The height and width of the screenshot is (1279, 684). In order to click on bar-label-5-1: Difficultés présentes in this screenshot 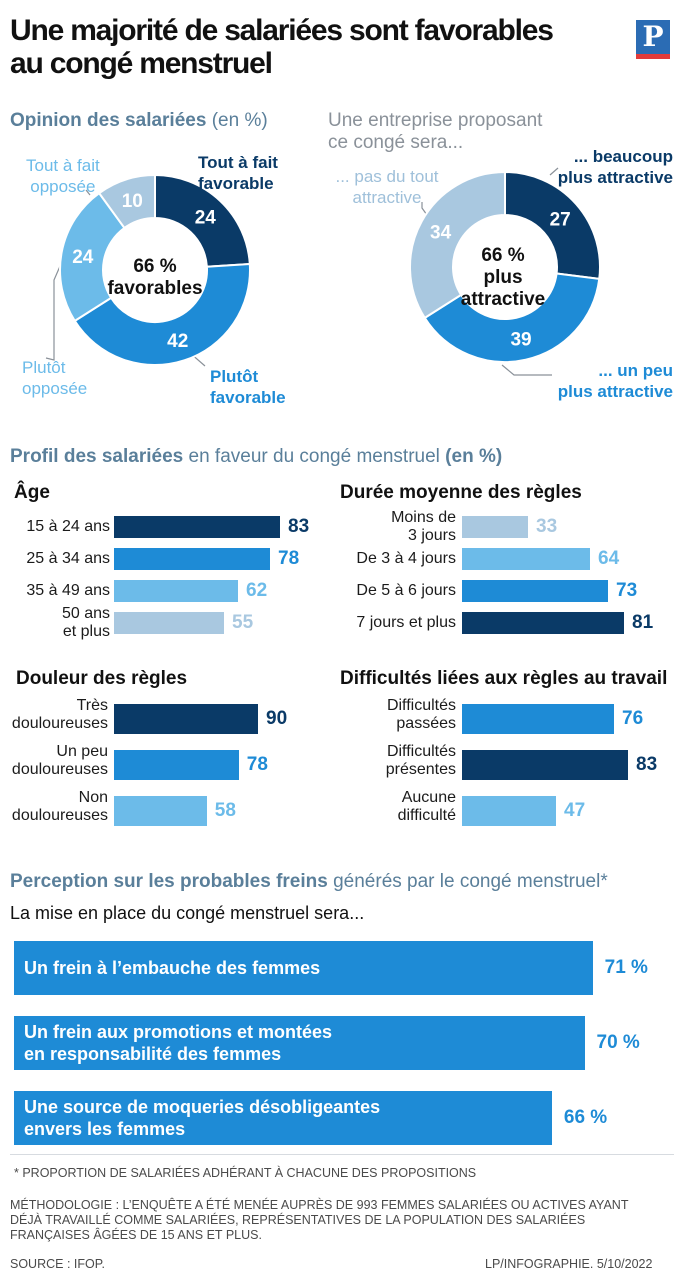, I will do `click(403, 761)`.